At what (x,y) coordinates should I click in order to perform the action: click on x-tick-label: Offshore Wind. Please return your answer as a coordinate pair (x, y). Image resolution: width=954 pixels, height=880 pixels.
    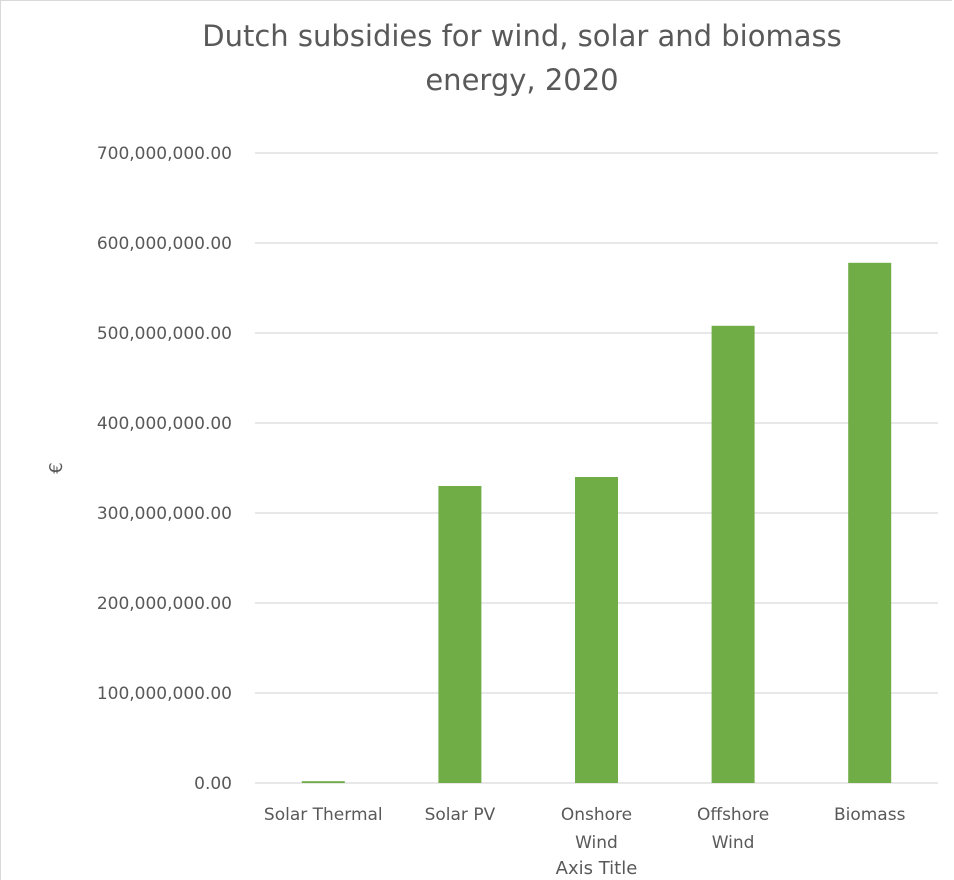
    Looking at the image, I should click on (733, 829).